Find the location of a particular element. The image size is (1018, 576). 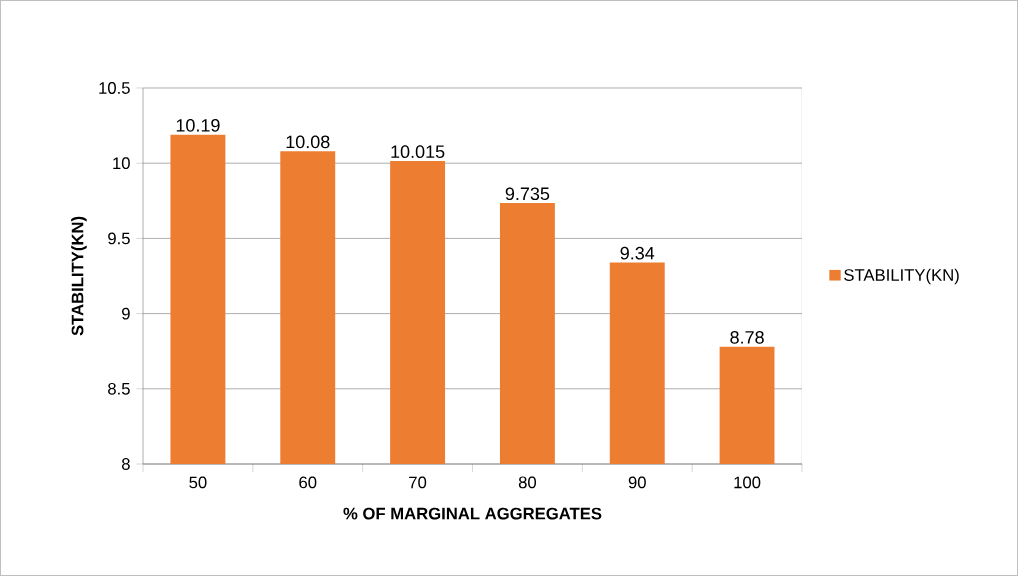

x-tick-label: 60 is located at coordinates (308, 482).